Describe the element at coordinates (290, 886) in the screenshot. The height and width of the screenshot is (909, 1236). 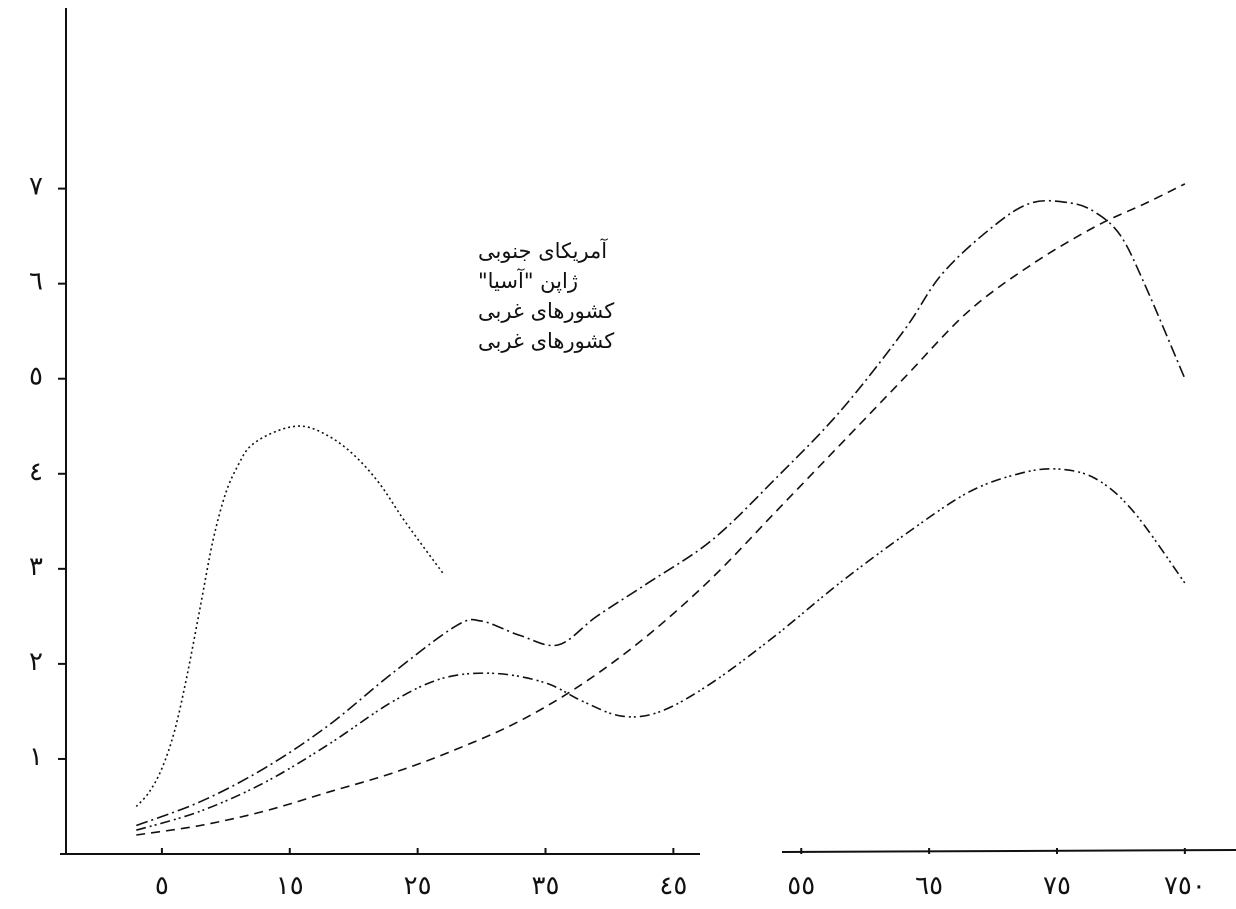
I see `x-tick-label: ١٥` at that location.